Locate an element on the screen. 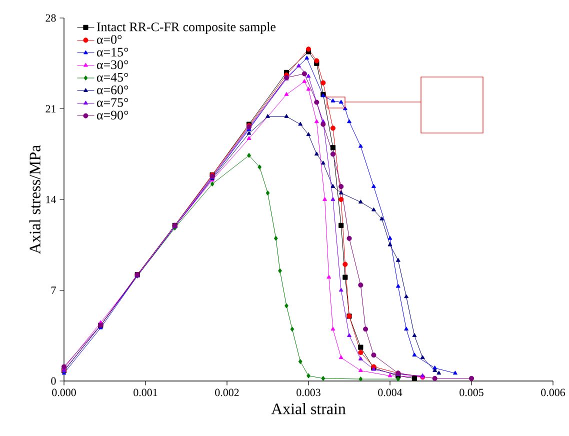 The height and width of the screenshot is (436, 569). legend-label: α=45° is located at coordinates (112, 77).